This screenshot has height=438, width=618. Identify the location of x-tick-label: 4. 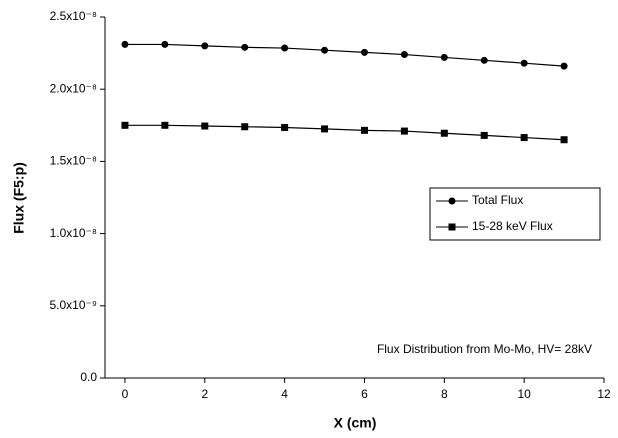
(284, 394).